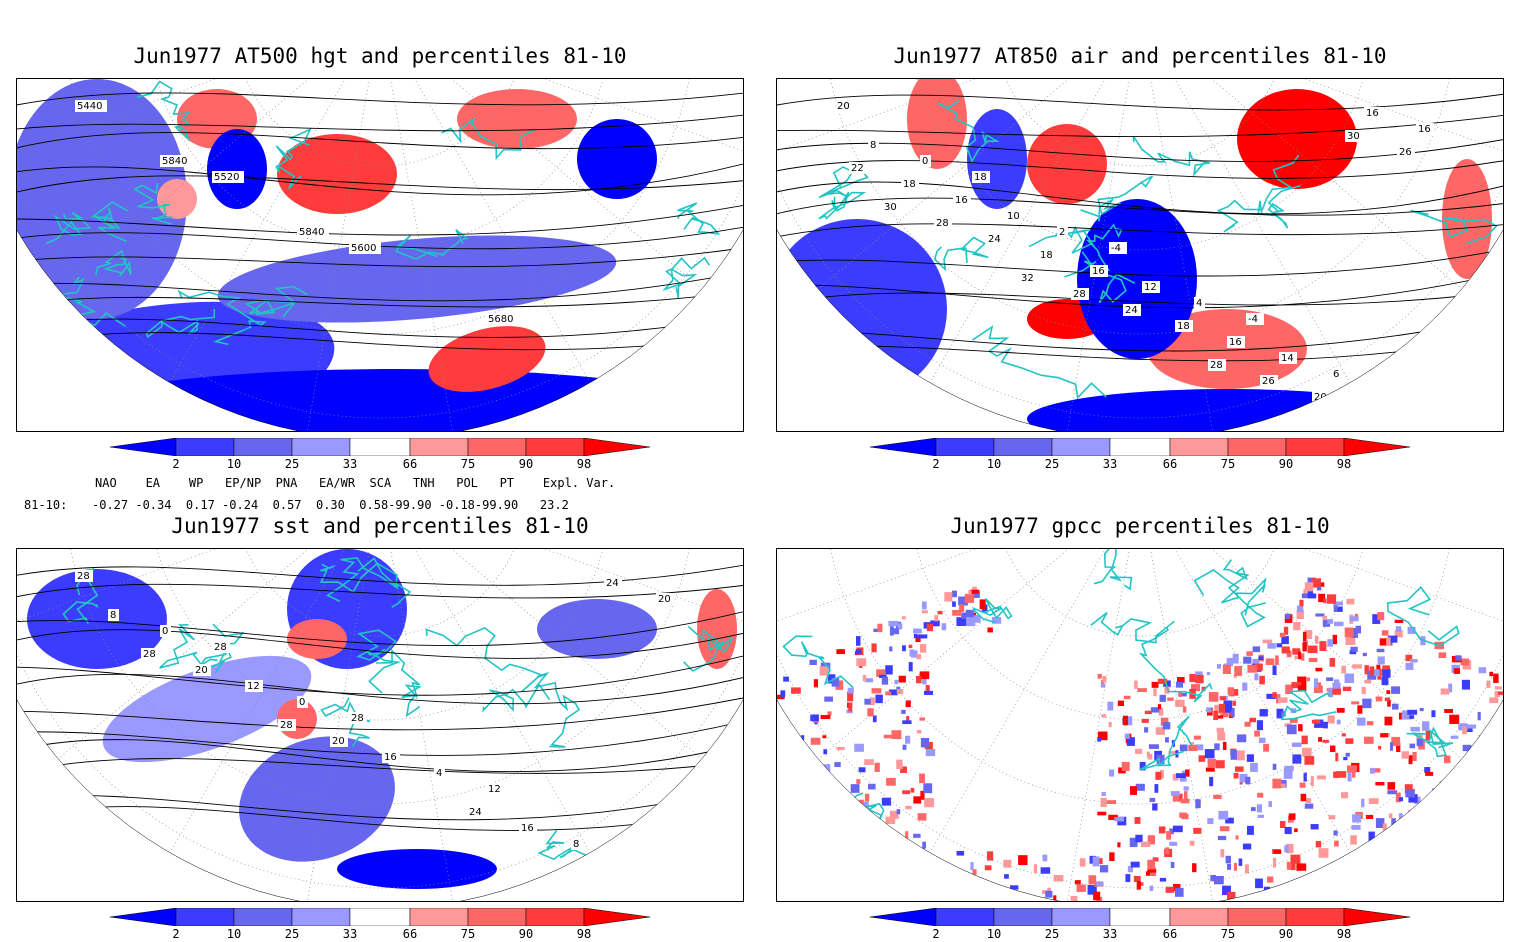 The image size is (1520, 942). I want to click on contour-label: 16, so click(1098, 271).